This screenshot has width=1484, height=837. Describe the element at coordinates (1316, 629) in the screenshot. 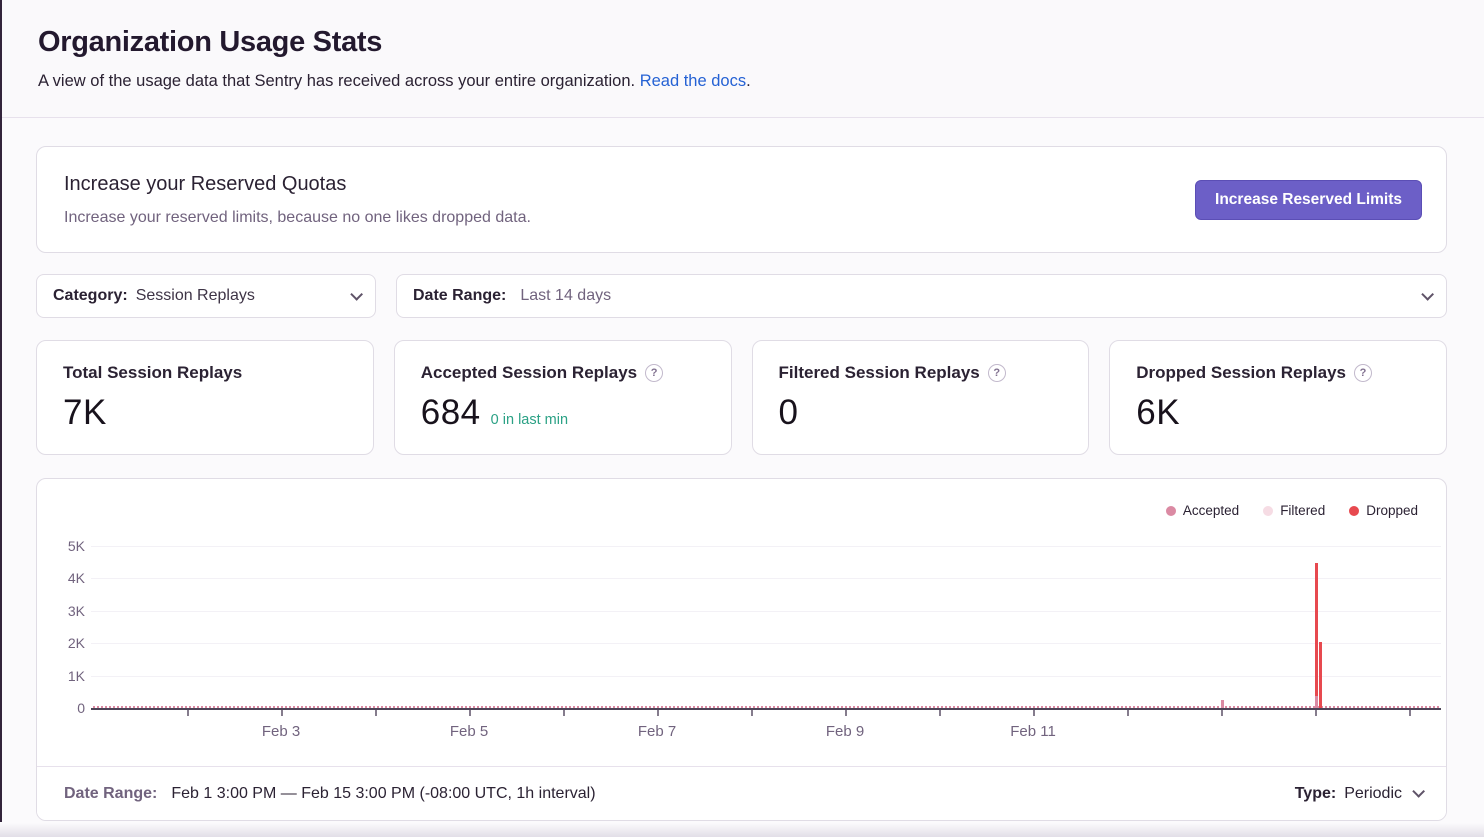

I see `bar-dropped` at that location.